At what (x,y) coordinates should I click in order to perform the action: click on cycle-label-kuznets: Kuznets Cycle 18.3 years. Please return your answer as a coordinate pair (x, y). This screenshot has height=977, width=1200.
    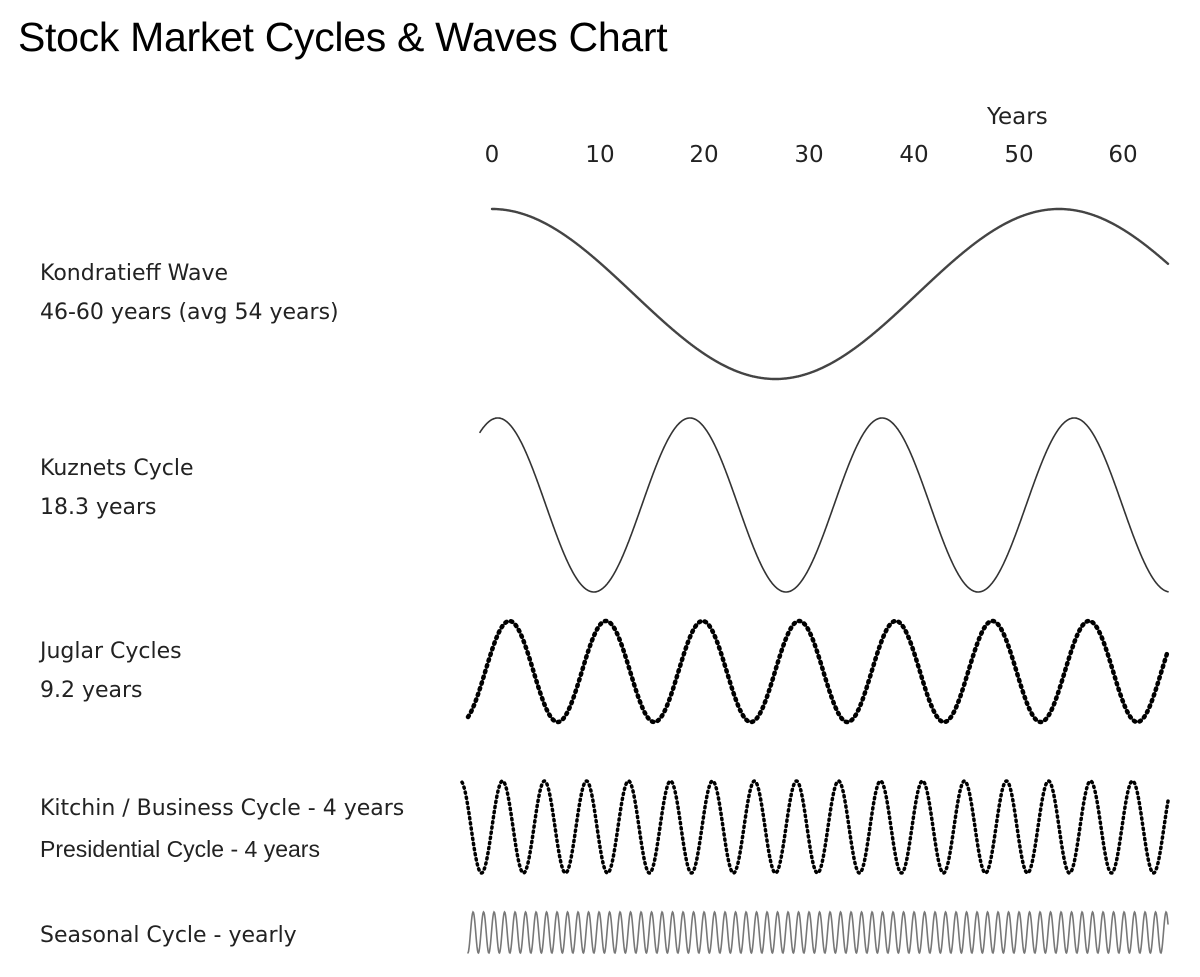
    Looking at the image, I should click on (117, 488).